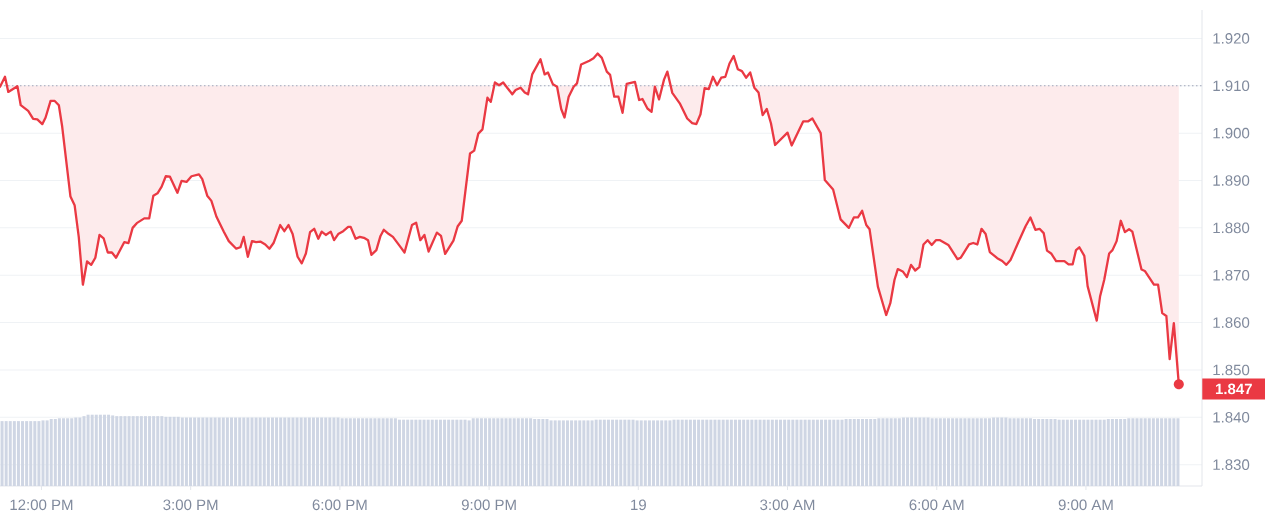 The width and height of the screenshot is (1265, 522). I want to click on y-tick-label: 1.900, so click(1231, 133).